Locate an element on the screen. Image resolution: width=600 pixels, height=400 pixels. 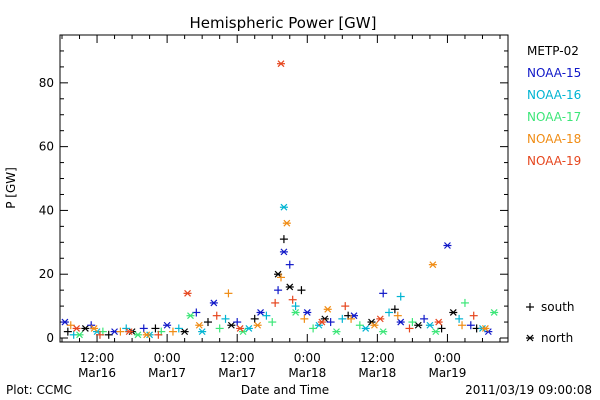
series-points is located at coordinates (287, 318).